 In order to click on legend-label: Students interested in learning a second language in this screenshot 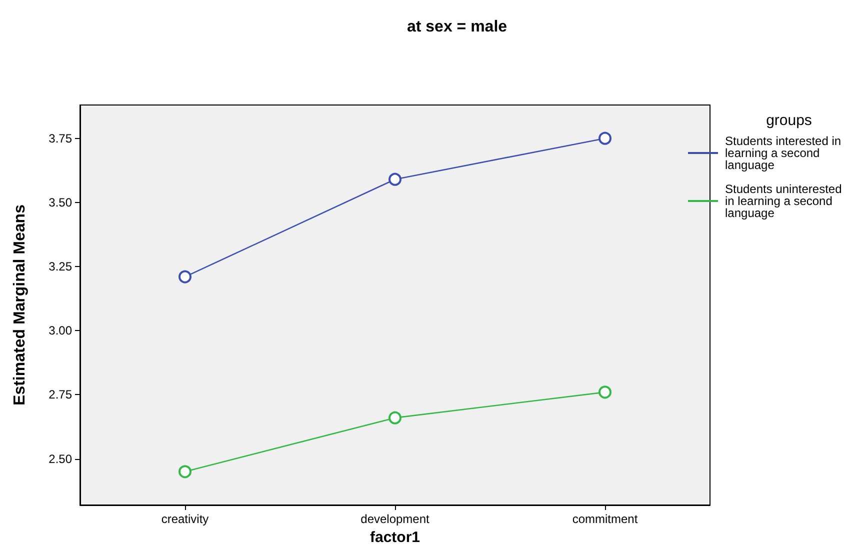, I will do `click(784, 153)`.